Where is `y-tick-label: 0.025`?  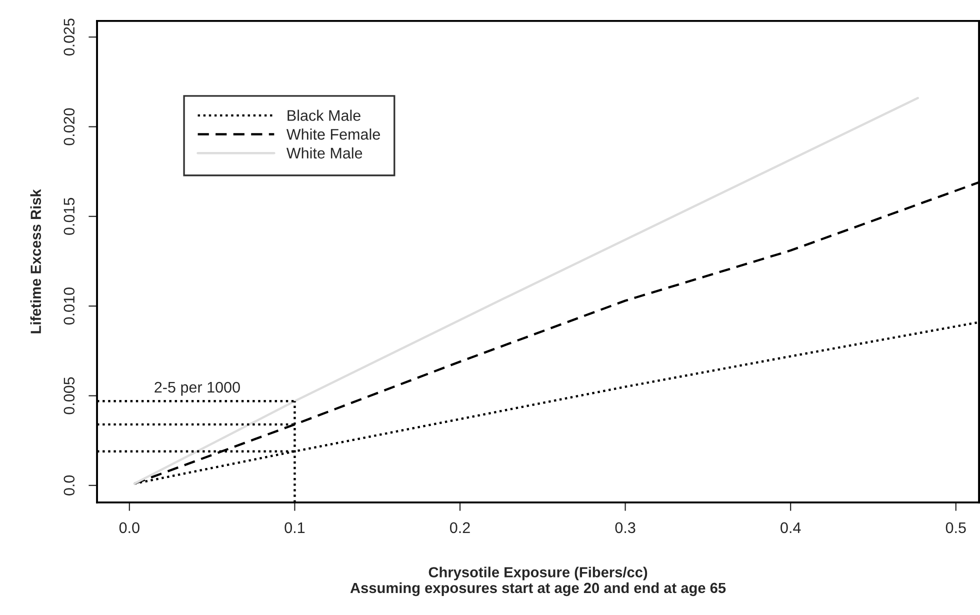 y-tick-label: 0.025 is located at coordinates (69, 37).